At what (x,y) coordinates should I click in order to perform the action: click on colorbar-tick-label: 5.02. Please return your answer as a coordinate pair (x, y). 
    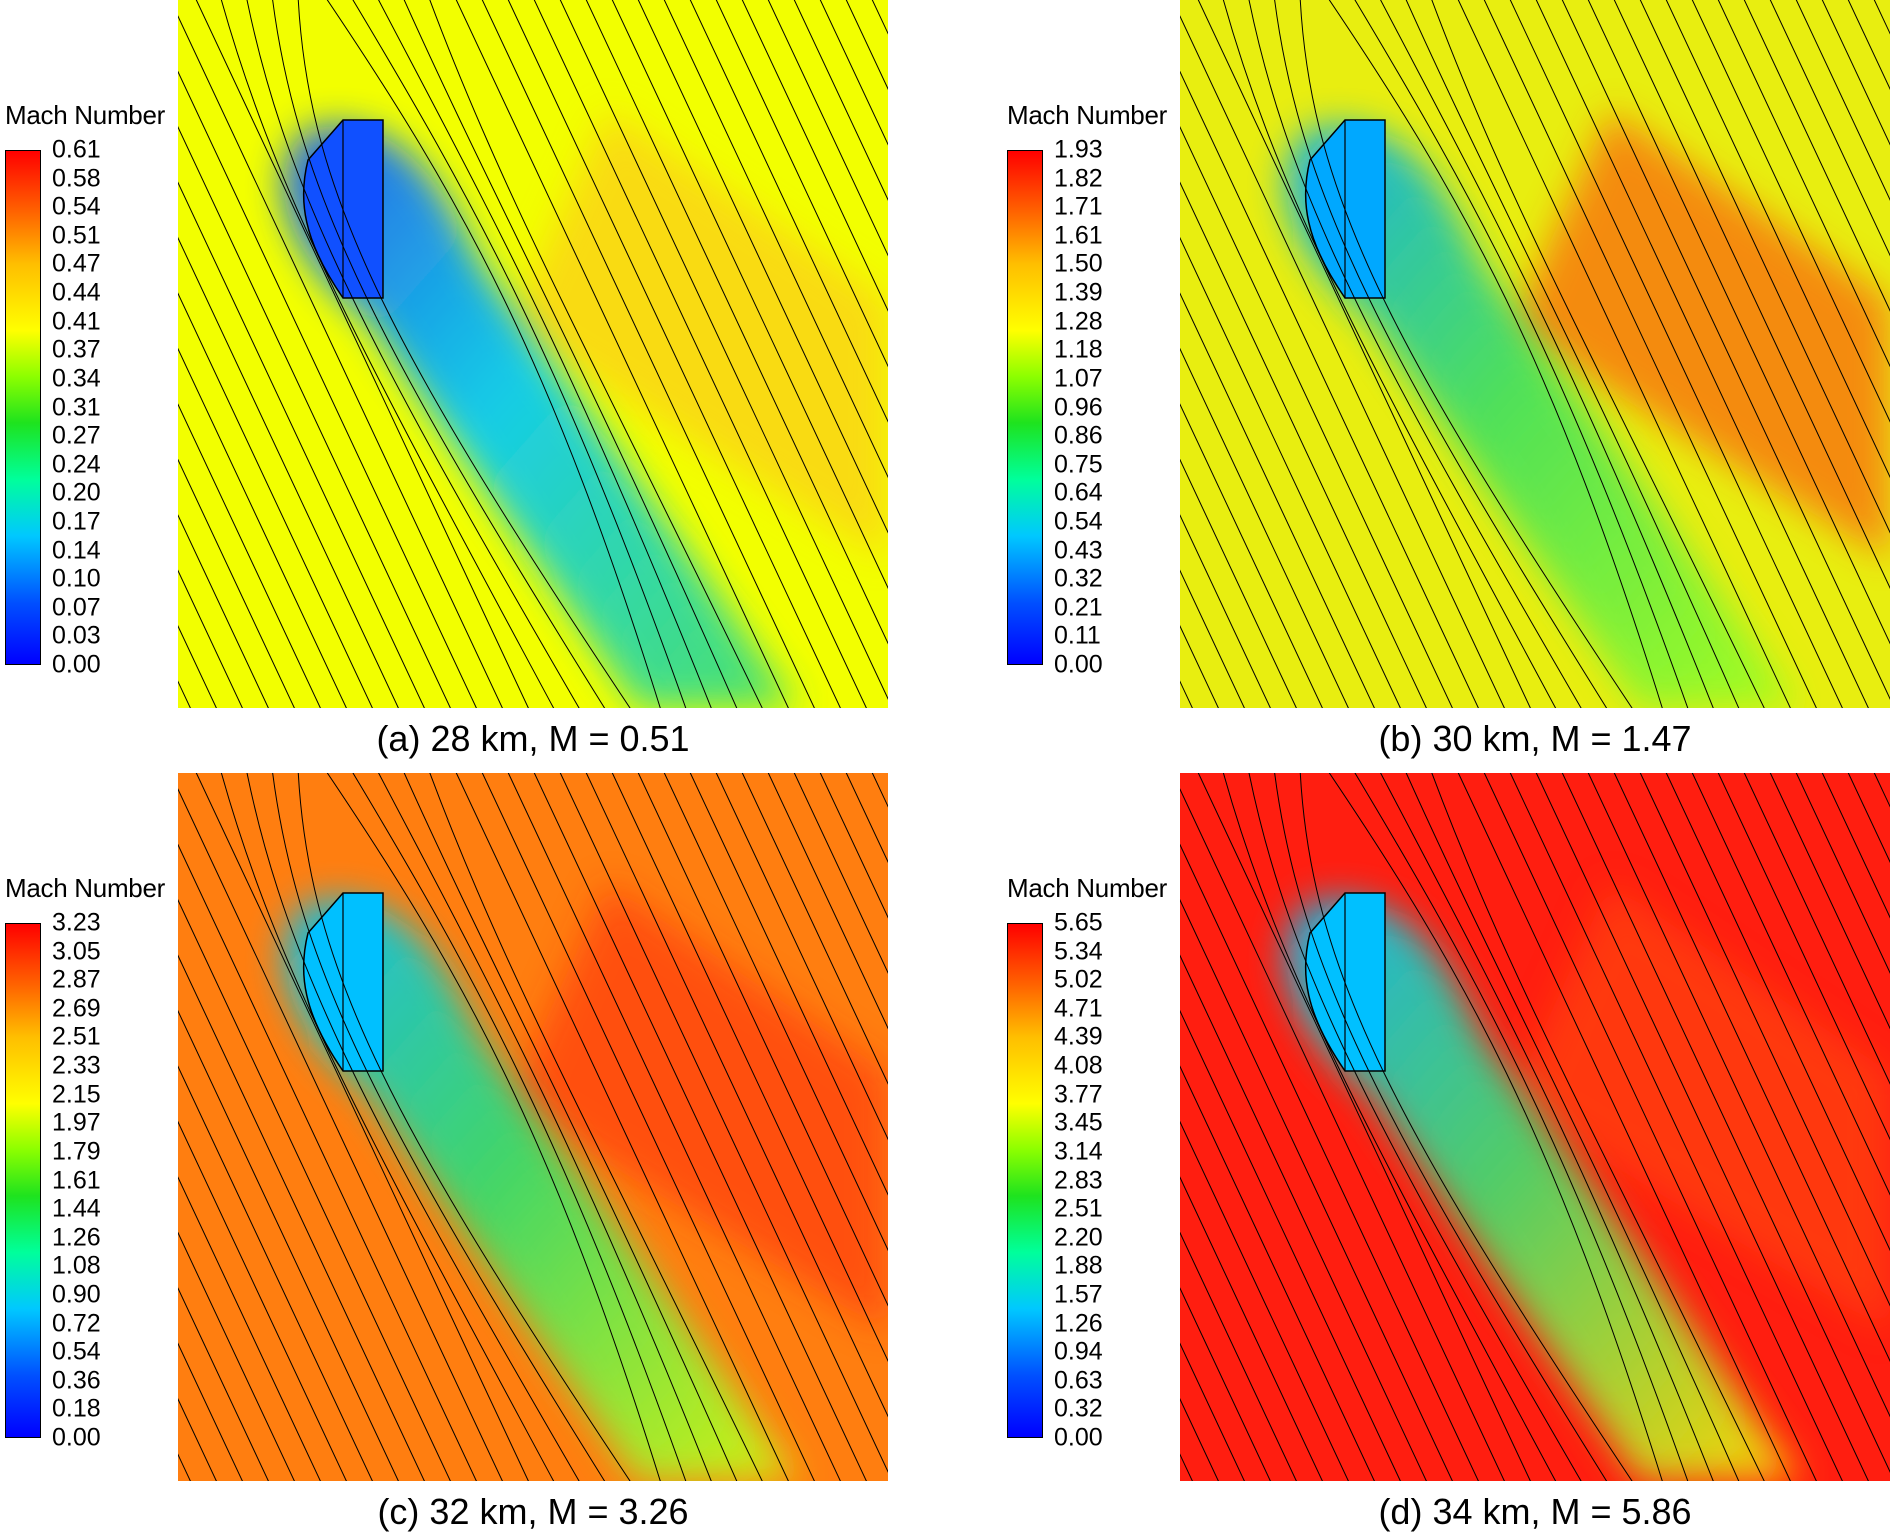
    Looking at the image, I should click on (1078, 979).